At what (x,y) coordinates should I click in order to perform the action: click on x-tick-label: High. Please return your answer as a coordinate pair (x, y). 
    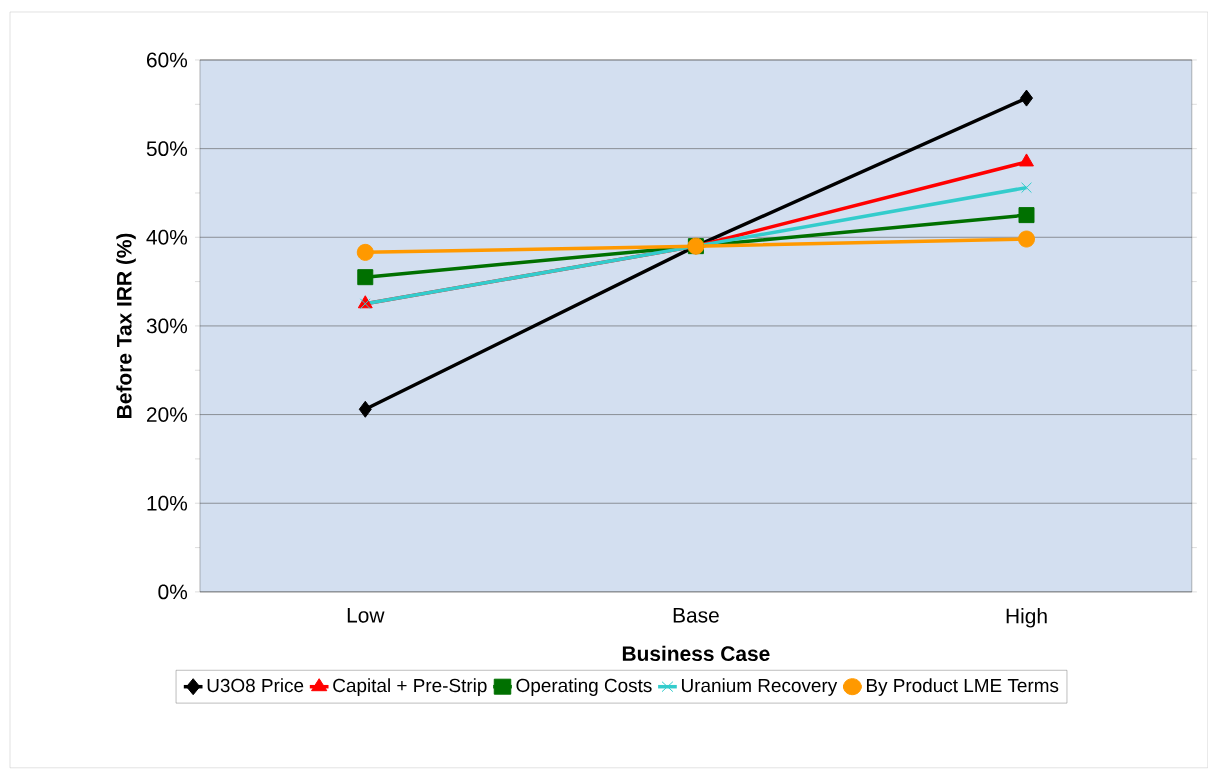
    Looking at the image, I should click on (1026, 618).